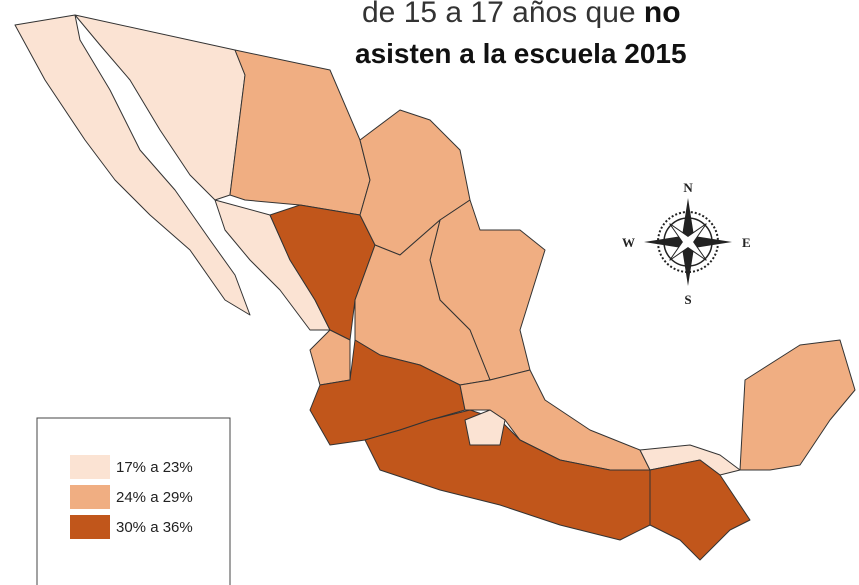 The height and width of the screenshot is (585, 859). Describe the element at coordinates (688, 187) in the screenshot. I see `compass-n: N` at that location.